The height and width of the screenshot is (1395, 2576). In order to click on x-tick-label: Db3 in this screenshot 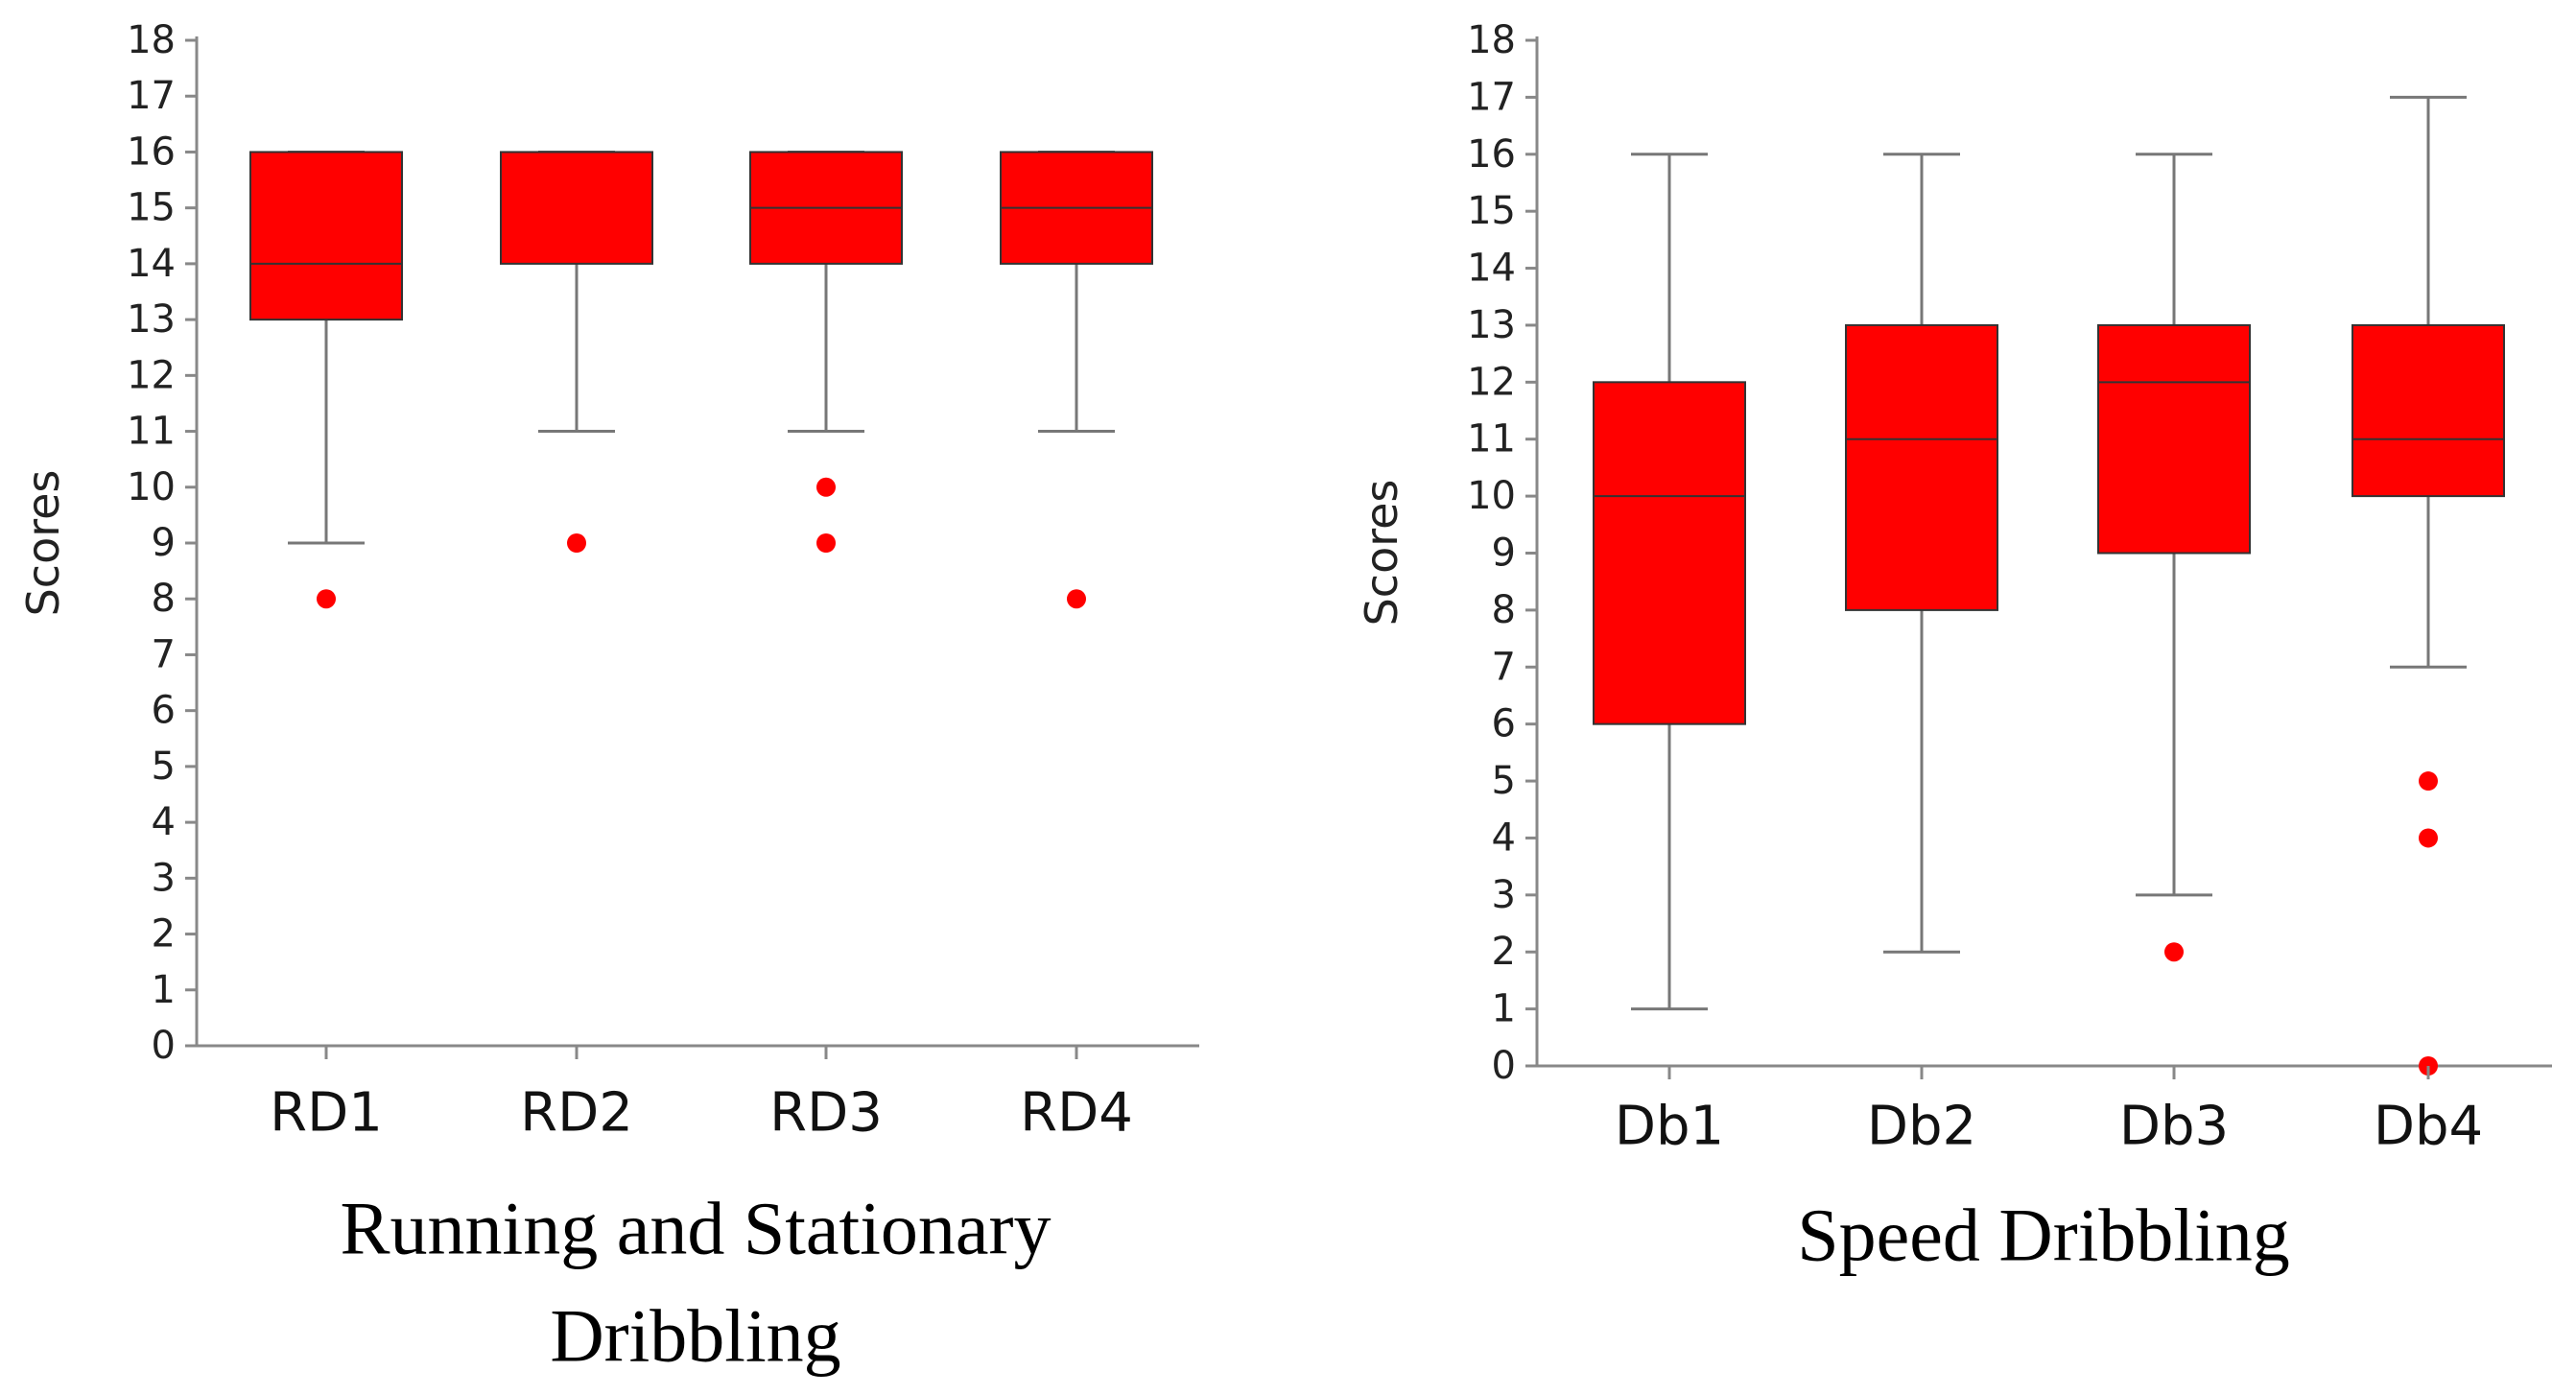, I will do `click(2174, 1127)`.